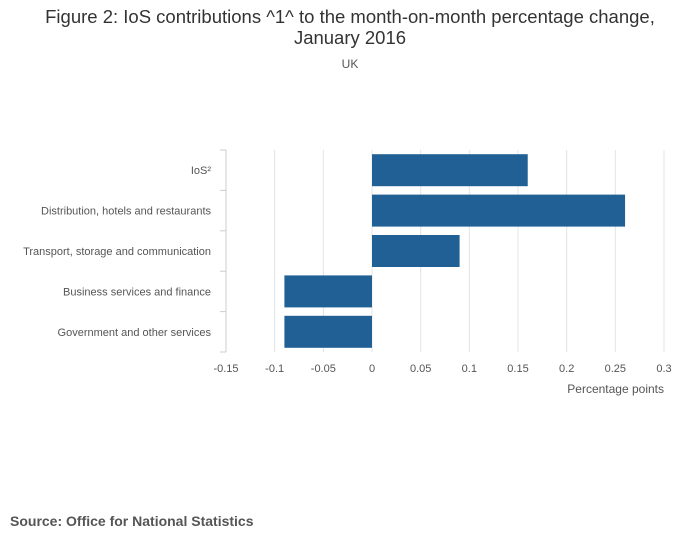 This screenshot has height=549, width=700. Describe the element at coordinates (132, 521) in the screenshot. I see `source-note: Source: Office for National Statistics` at that location.